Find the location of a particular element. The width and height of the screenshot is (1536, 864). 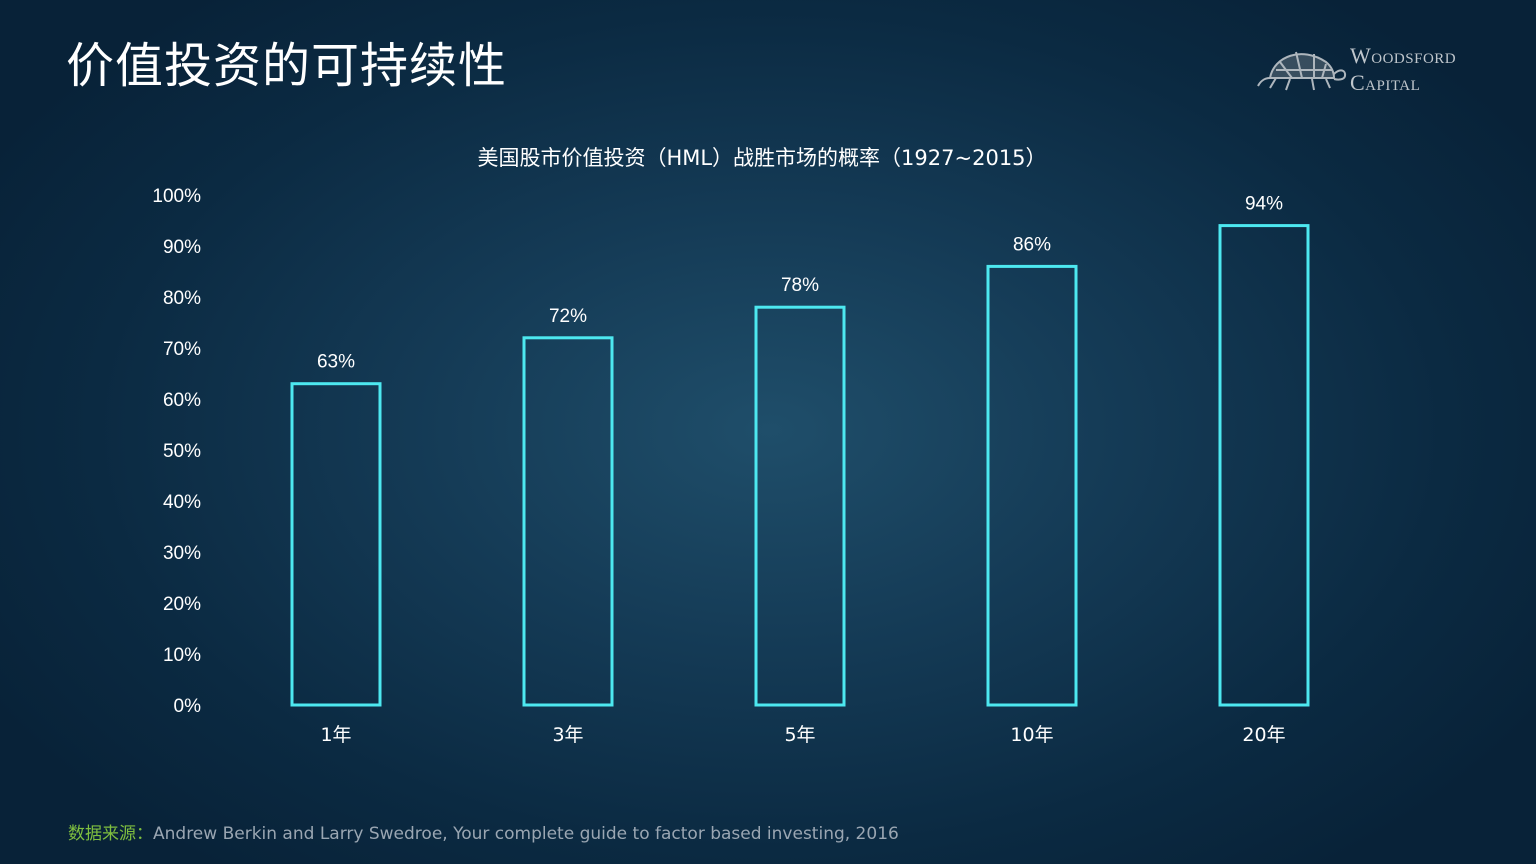

y-tick-label: 70% is located at coordinates (182, 349).